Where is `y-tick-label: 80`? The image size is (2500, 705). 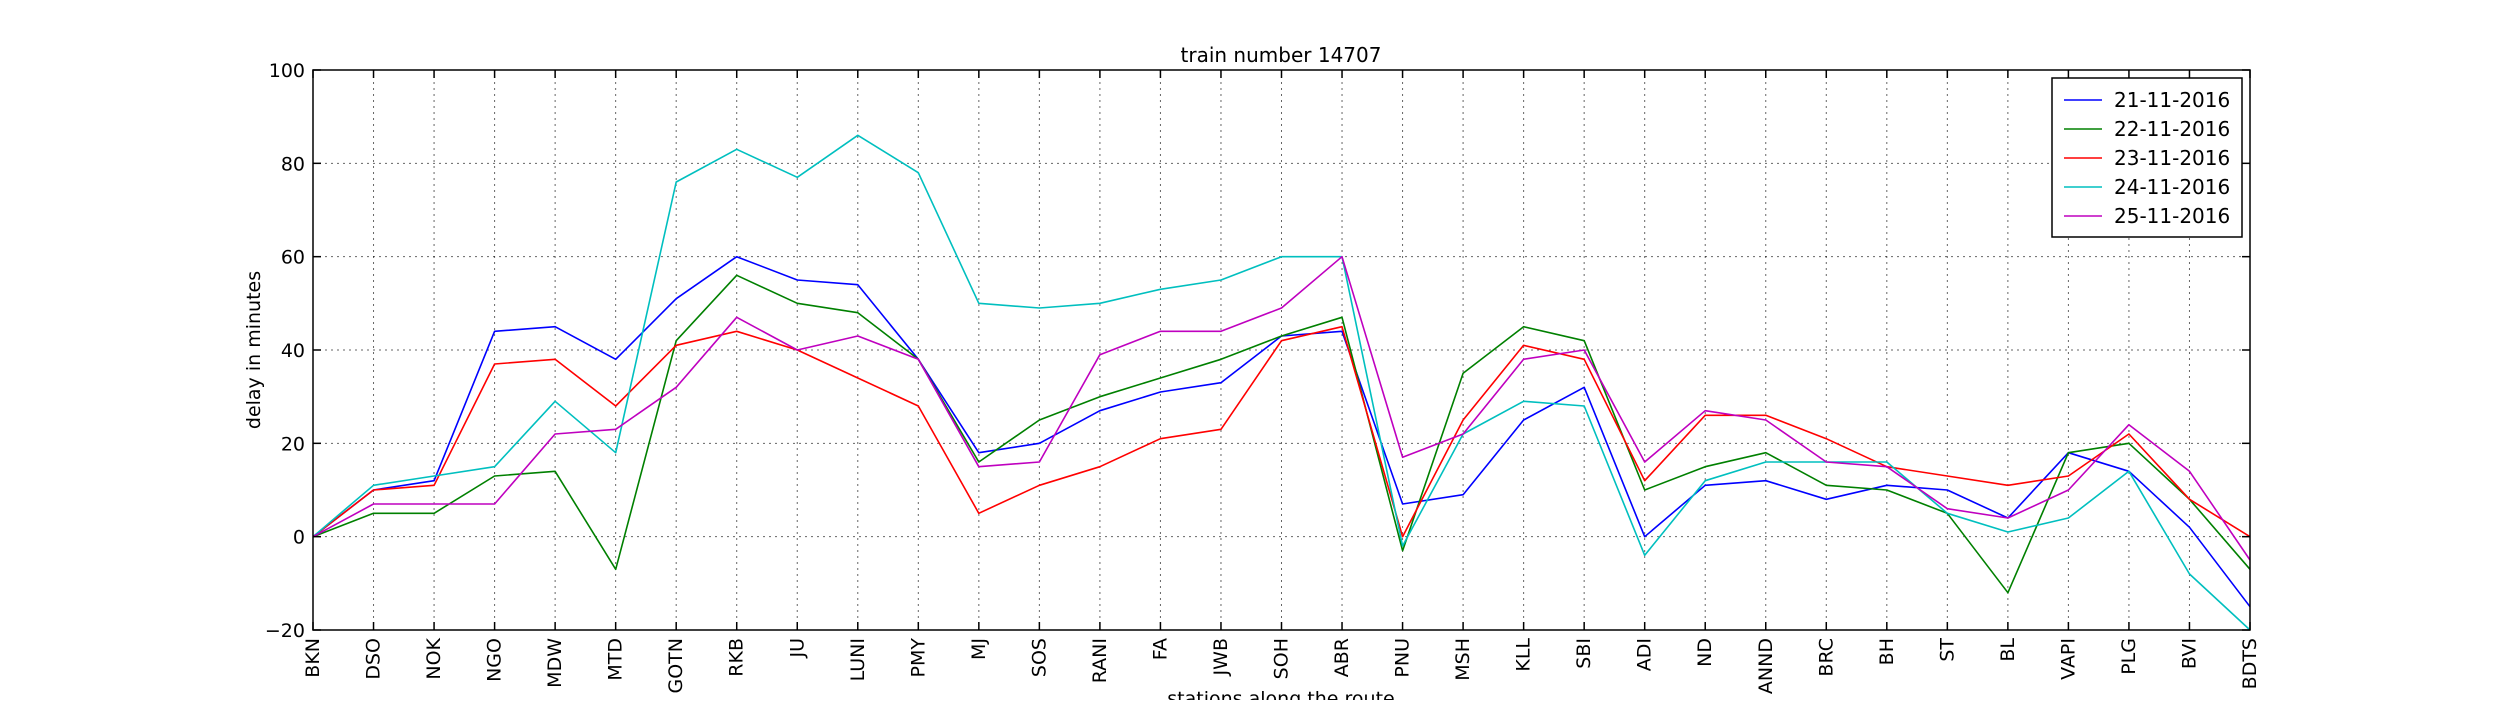
y-tick-label: 80 is located at coordinates (293, 164).